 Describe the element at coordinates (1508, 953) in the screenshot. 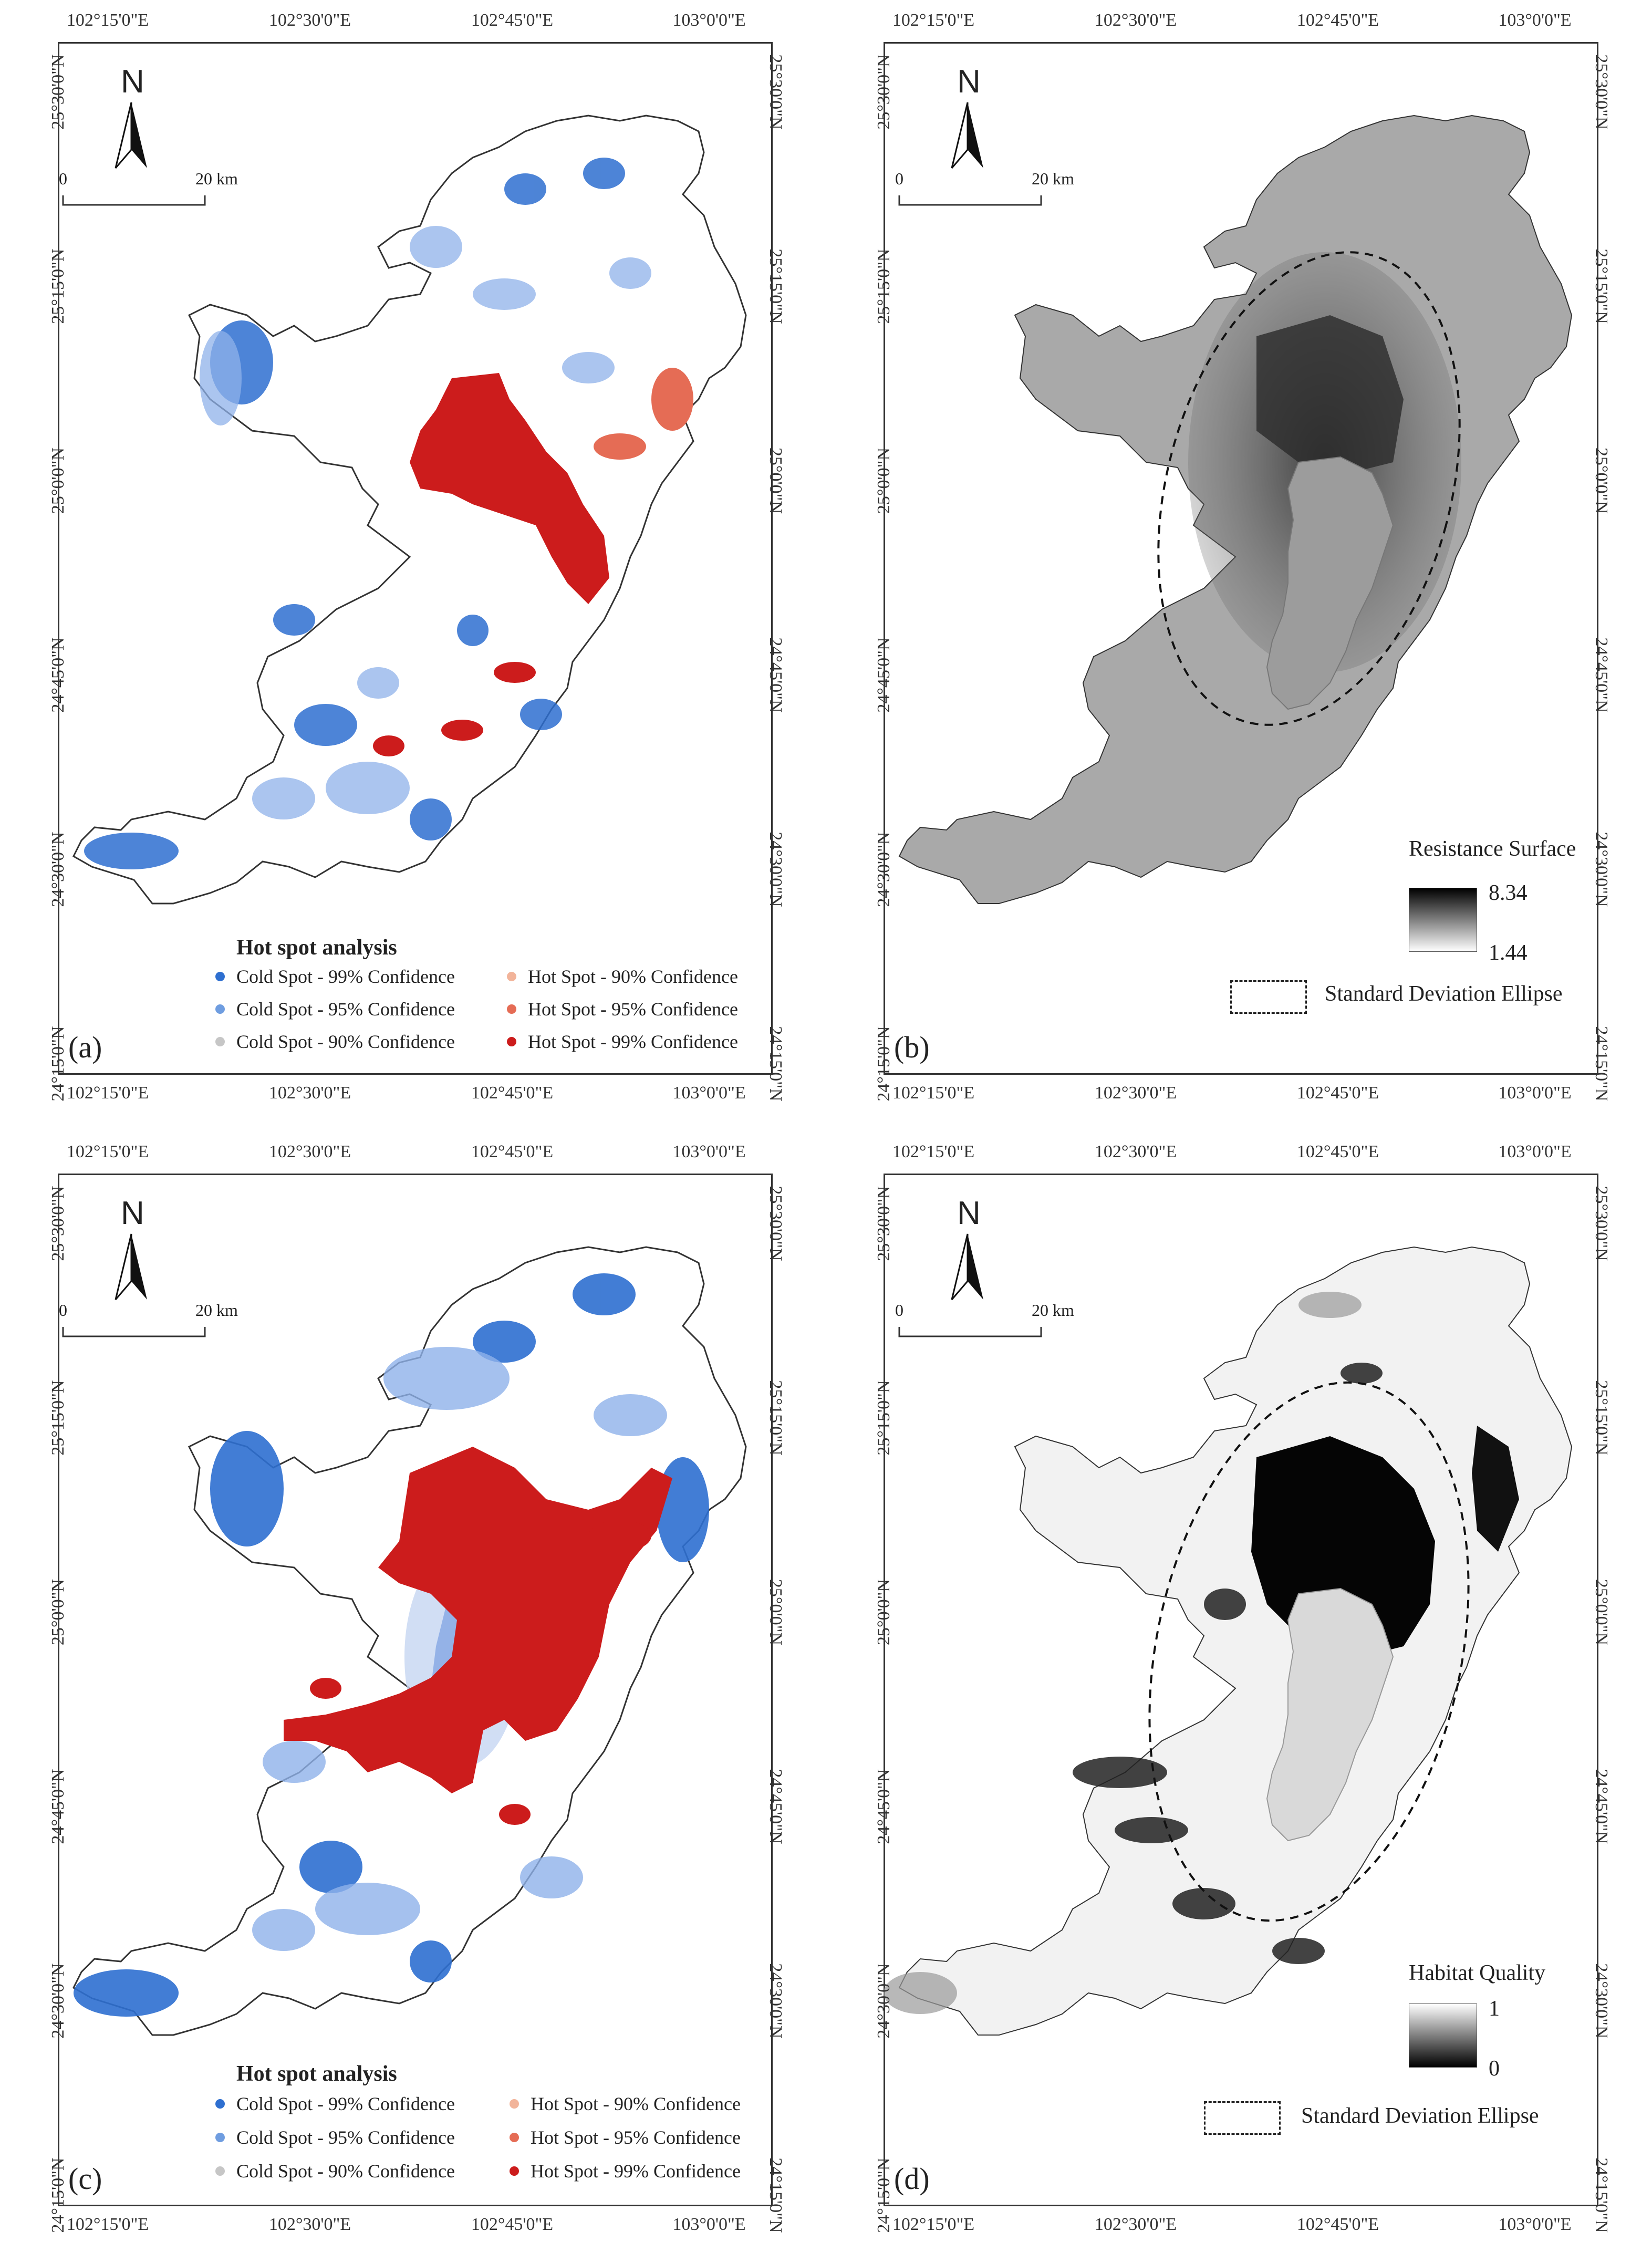

I see `legend-min: 1.44` at that location.